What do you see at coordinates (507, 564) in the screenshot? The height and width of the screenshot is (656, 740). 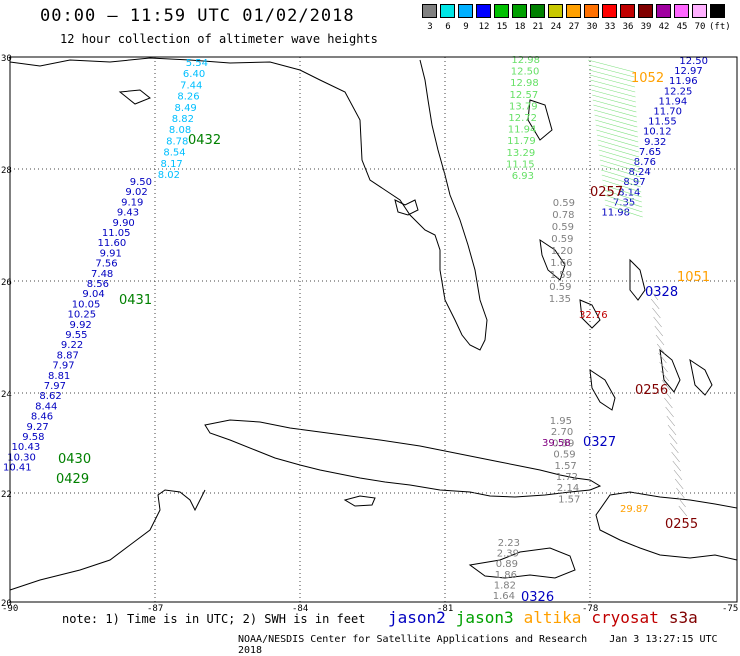 I see `wave-height-label: 0.89` at bounding box center [507, 564].